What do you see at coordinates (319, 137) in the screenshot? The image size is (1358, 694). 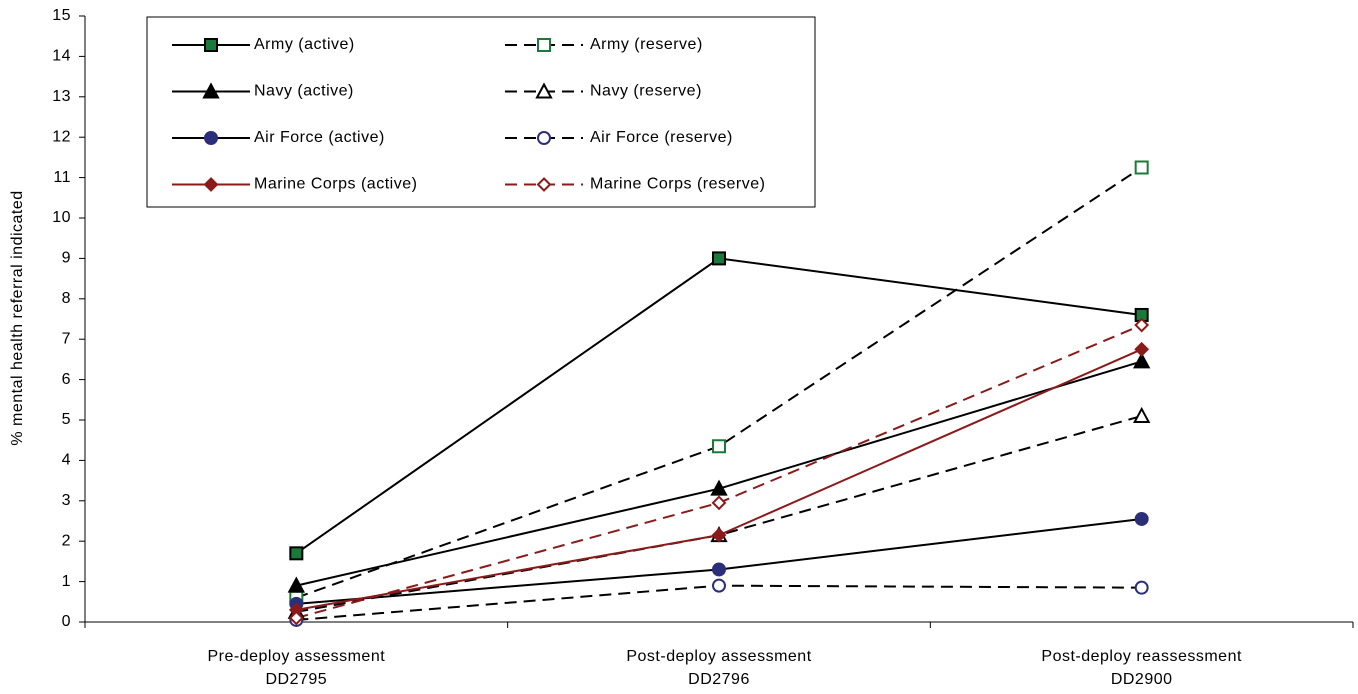 I see `legend-label: Air Force (active)` at bounding box center [319, 137].